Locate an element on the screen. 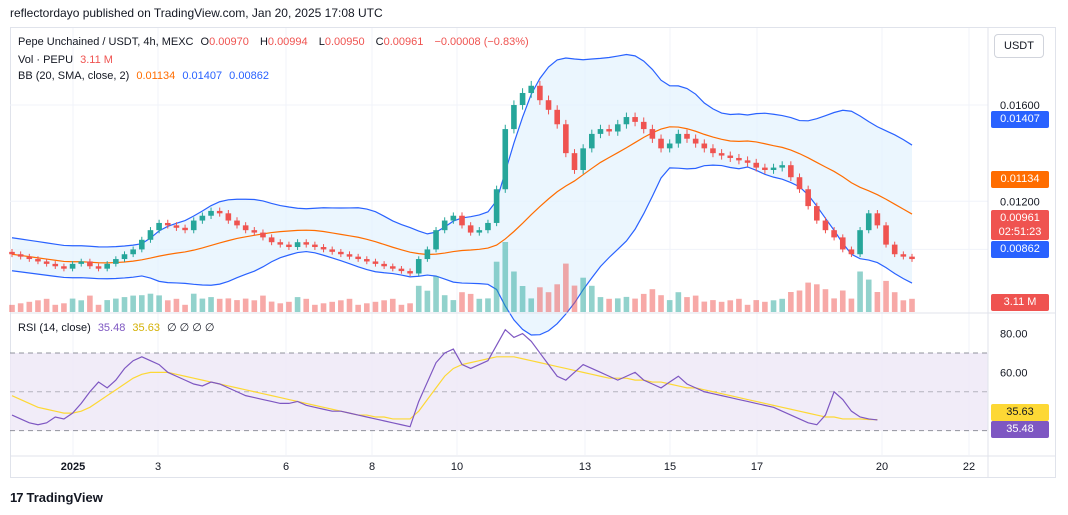  currency-button: USDT is located at coordinates (1019, 46).